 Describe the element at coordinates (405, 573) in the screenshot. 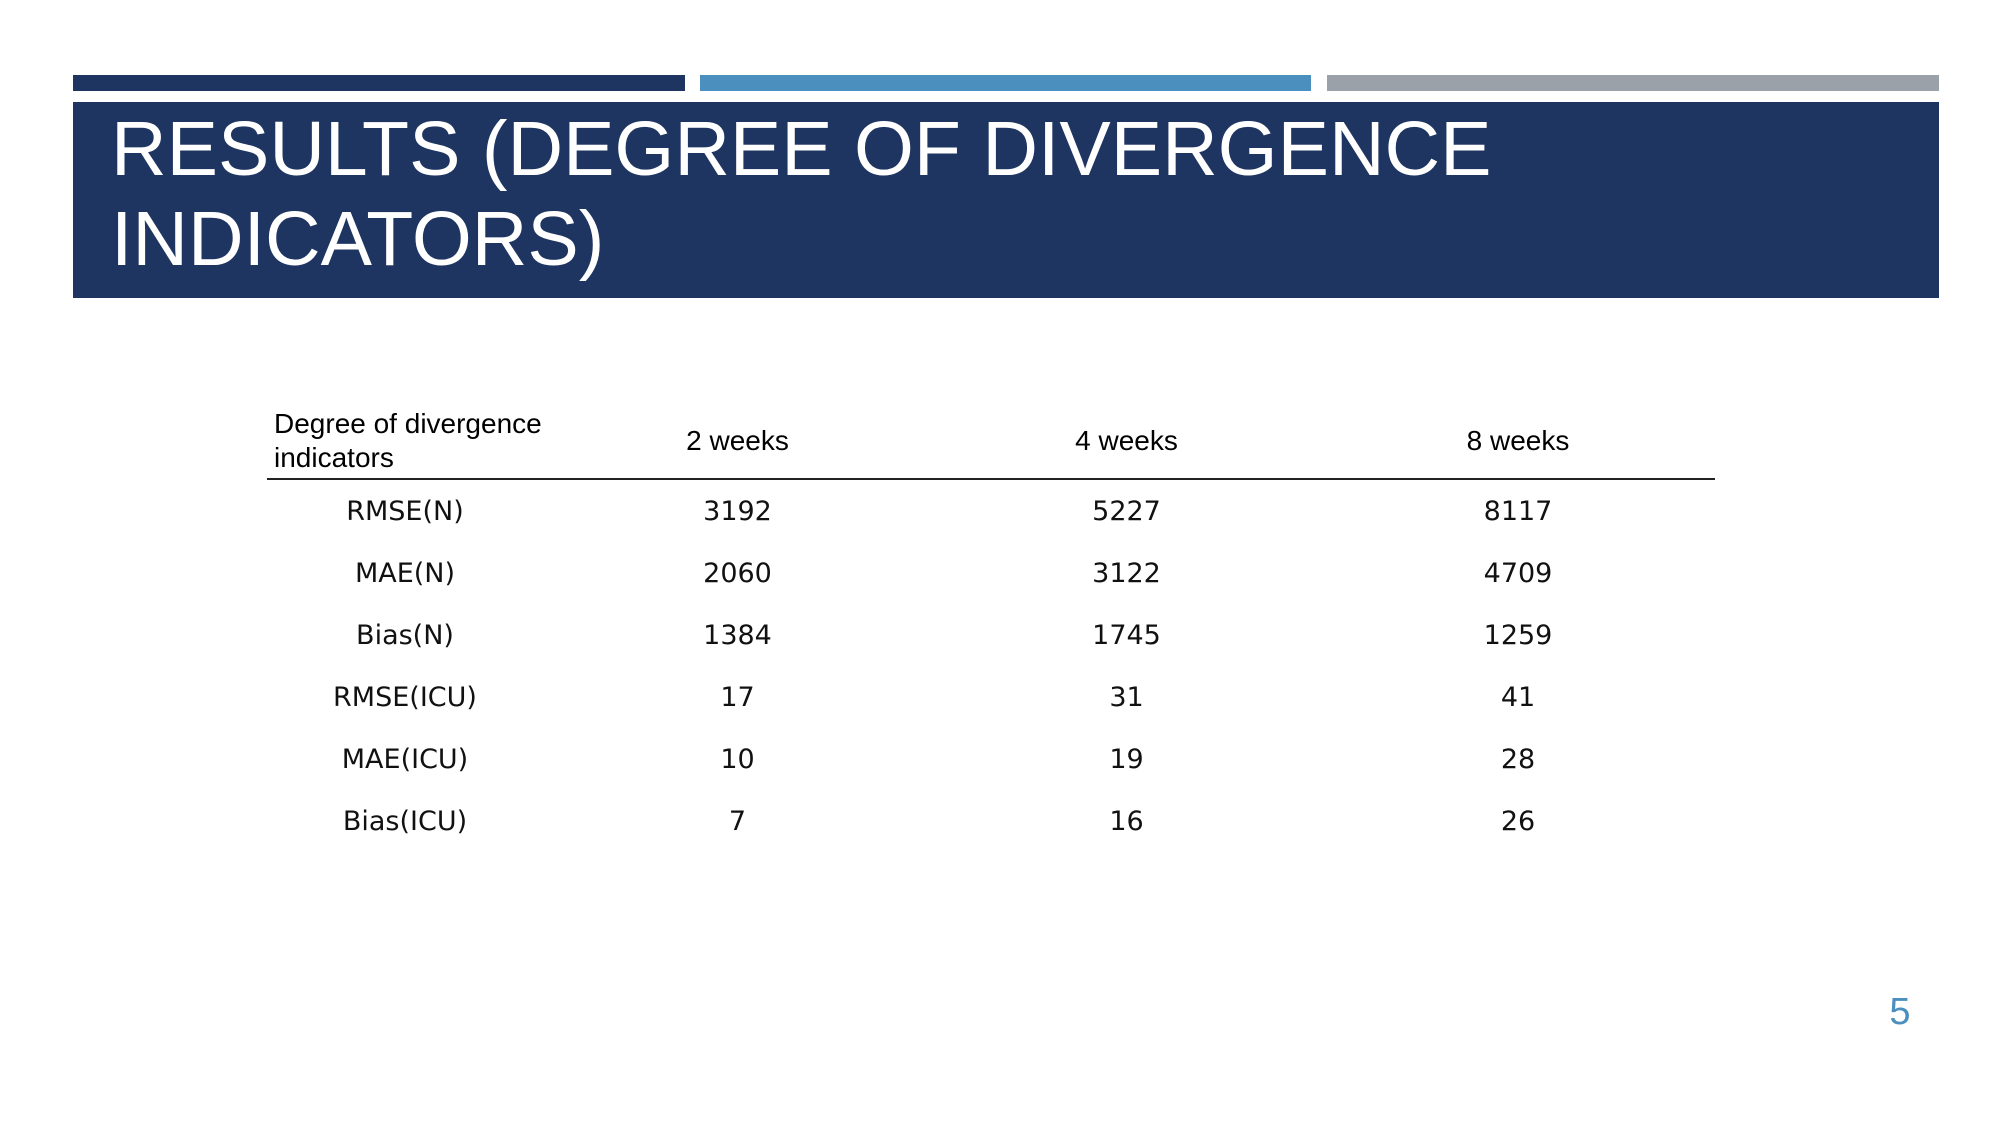

I see `row-label: MAE(N)` at that location.